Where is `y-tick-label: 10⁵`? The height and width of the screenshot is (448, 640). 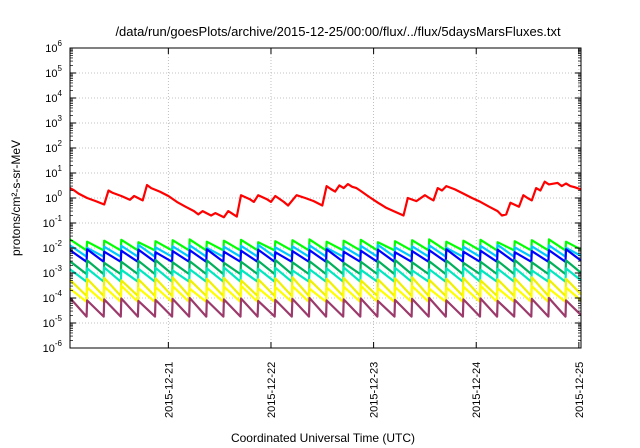
y-tick-label: 10⁵ is located at coordinates (53, 72).